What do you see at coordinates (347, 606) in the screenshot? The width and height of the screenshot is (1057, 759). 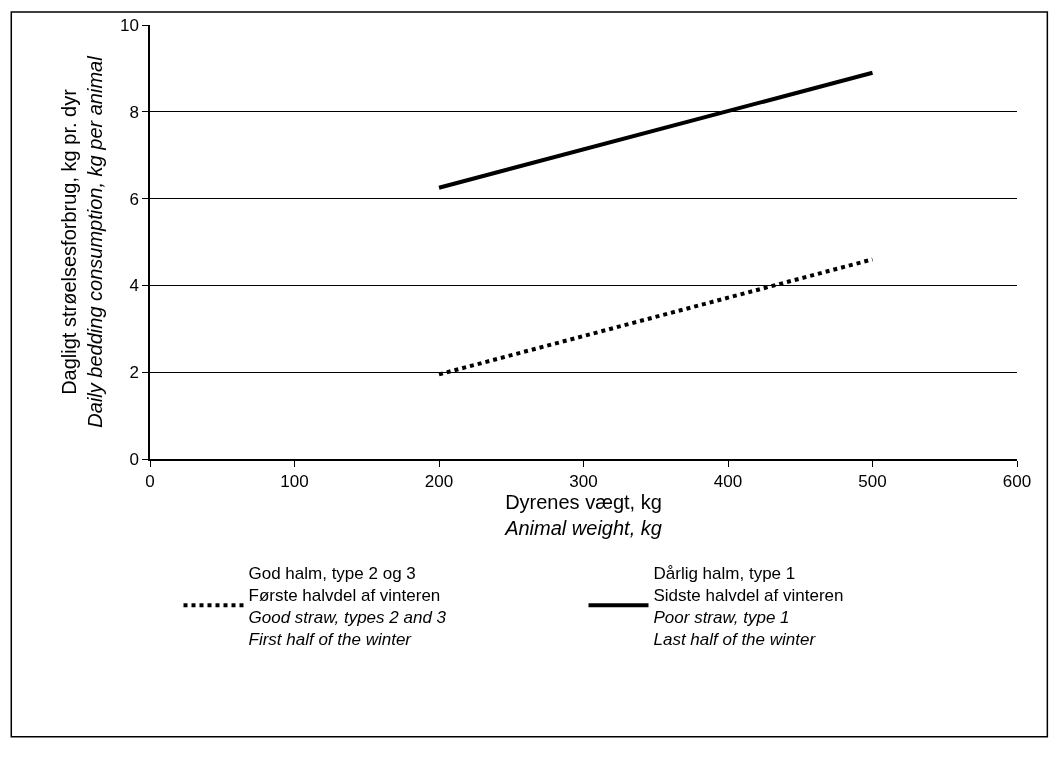 I see `legend-label: God halm, type 2 og 3 Første halvdel af vinteren Good straw, types 2 and 3 First half of the winter` at bounding box center [347, 606].